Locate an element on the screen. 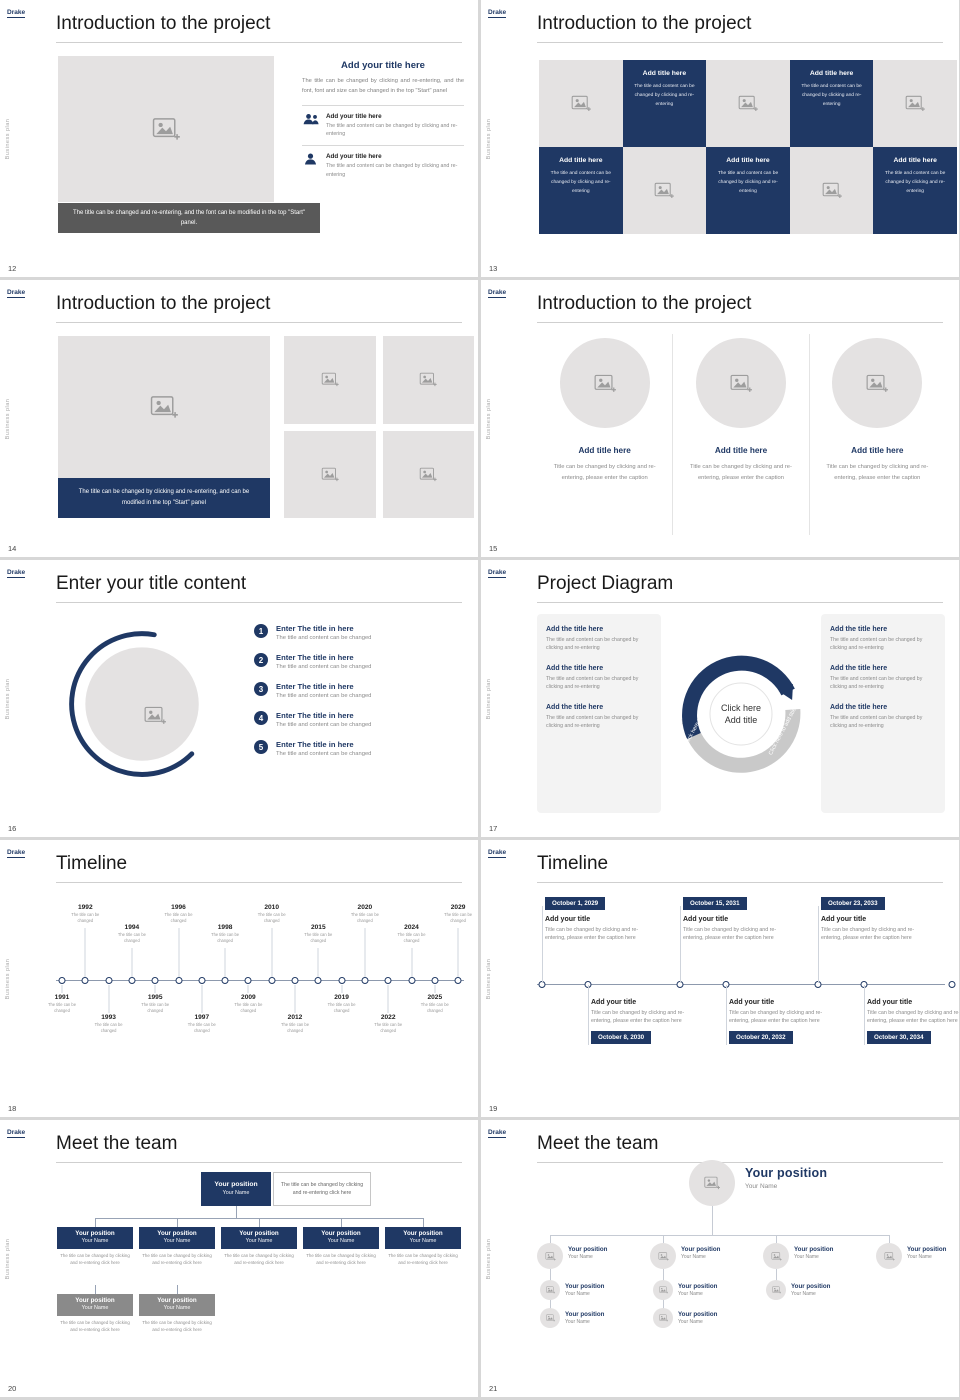 This screenshot has height=1400, width=960. cycle-center-circle is located at coordinates (741, 714).